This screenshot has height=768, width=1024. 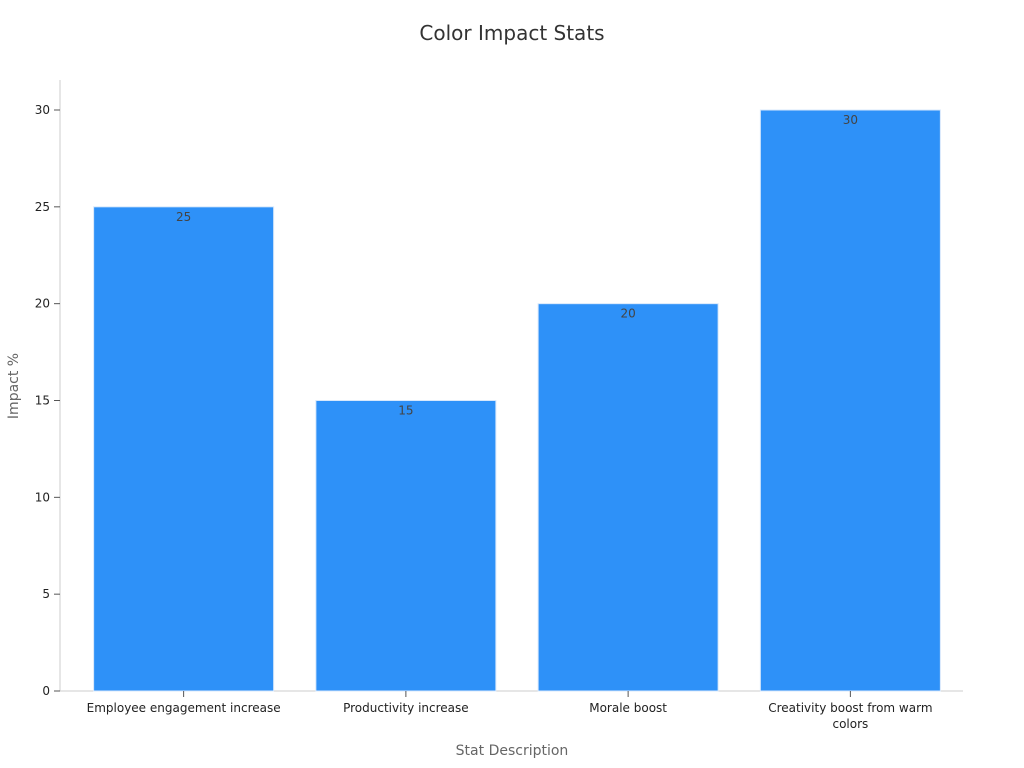 What do you see at coordinates (850, 708) in the screenshot?
I see `x-tick-label: Creativity boost from warm` at bounding box center [850, 708].